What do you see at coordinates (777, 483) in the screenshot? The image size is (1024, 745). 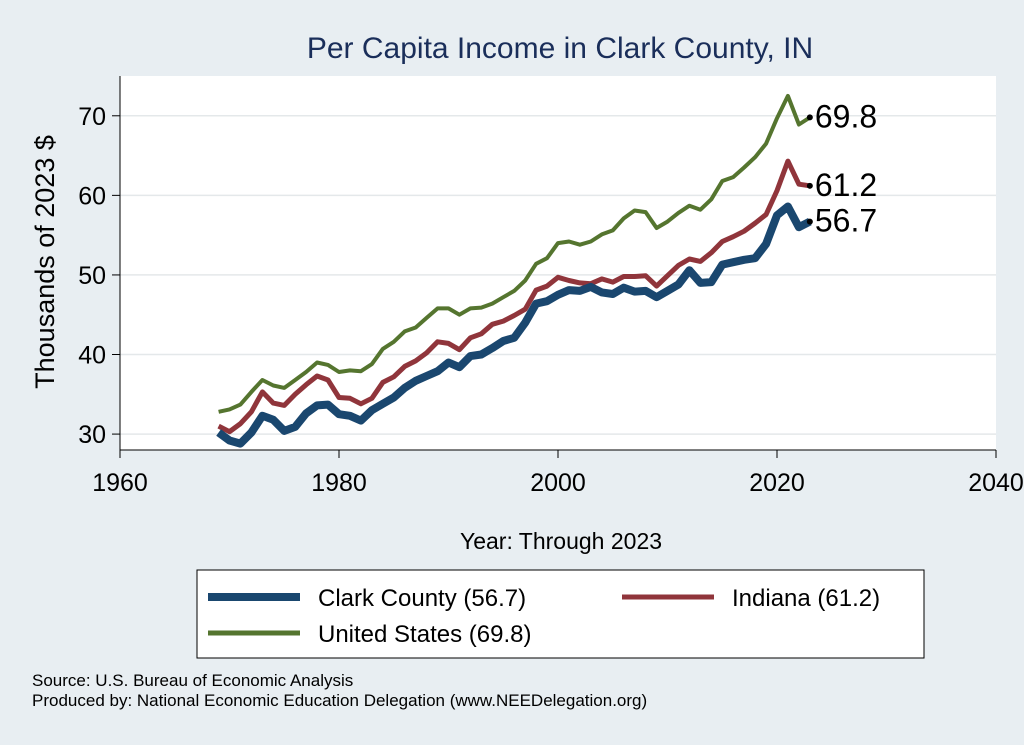 I see `x-tick-label: 2020` at bounding box center [777, 483].